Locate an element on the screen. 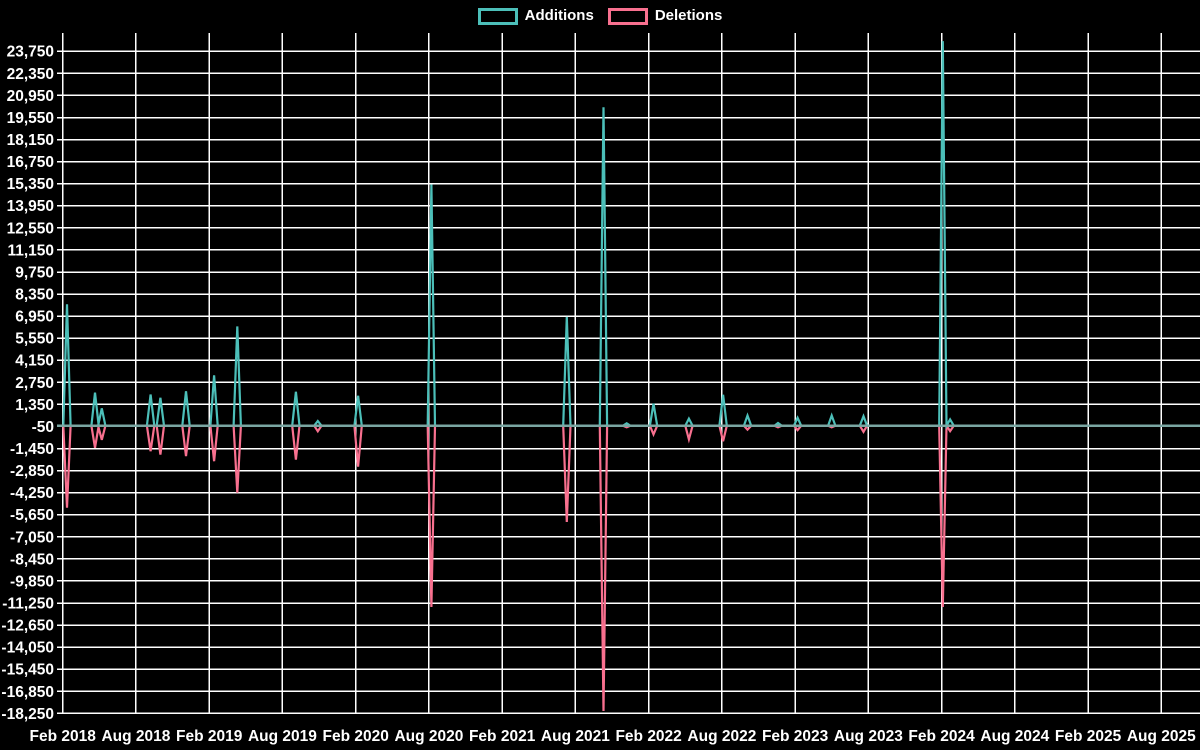 The height and width of the screenshot is (750, 1200). y-tick-label: 1,350 is located at coordinates (34, 405).